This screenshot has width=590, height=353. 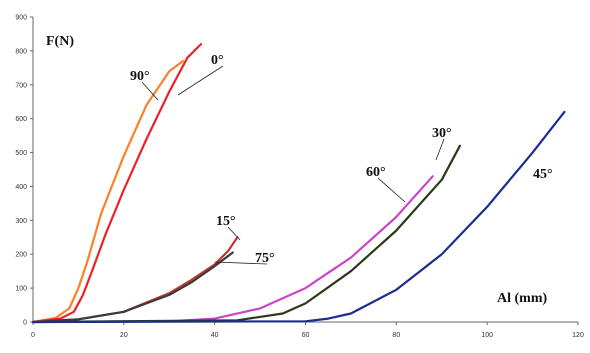 I want to click on y-tick-label: 300, so click(x=21, y=221).